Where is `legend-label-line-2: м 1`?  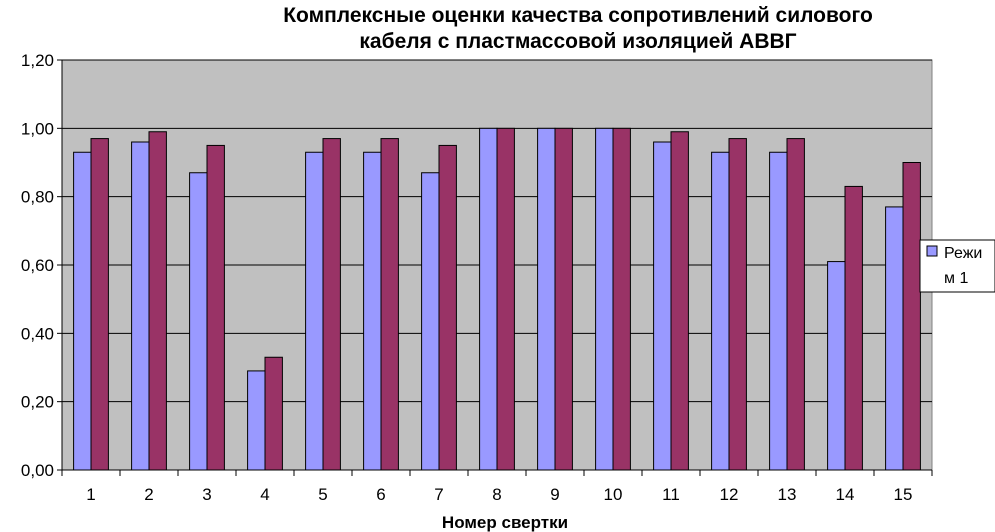 legend-label-line-2: м 1 is located at coordinates (956, 278).